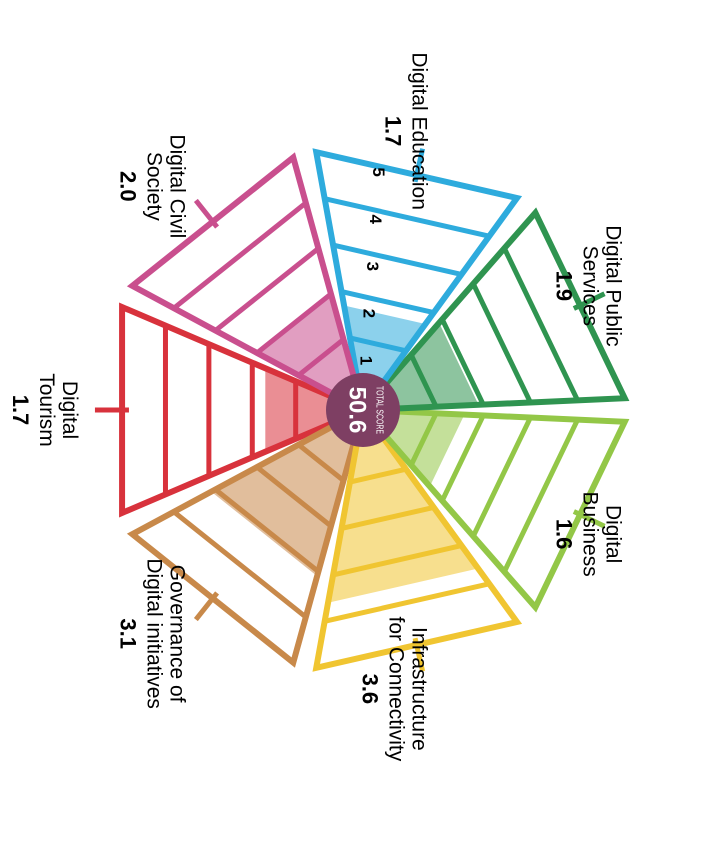 Image resolution: width=709 pixels, height=845 pixels. Describe the element at coordinates (379, 410) in the screenshot. I see `total-score-label: TOTAL SCORE` at that location.